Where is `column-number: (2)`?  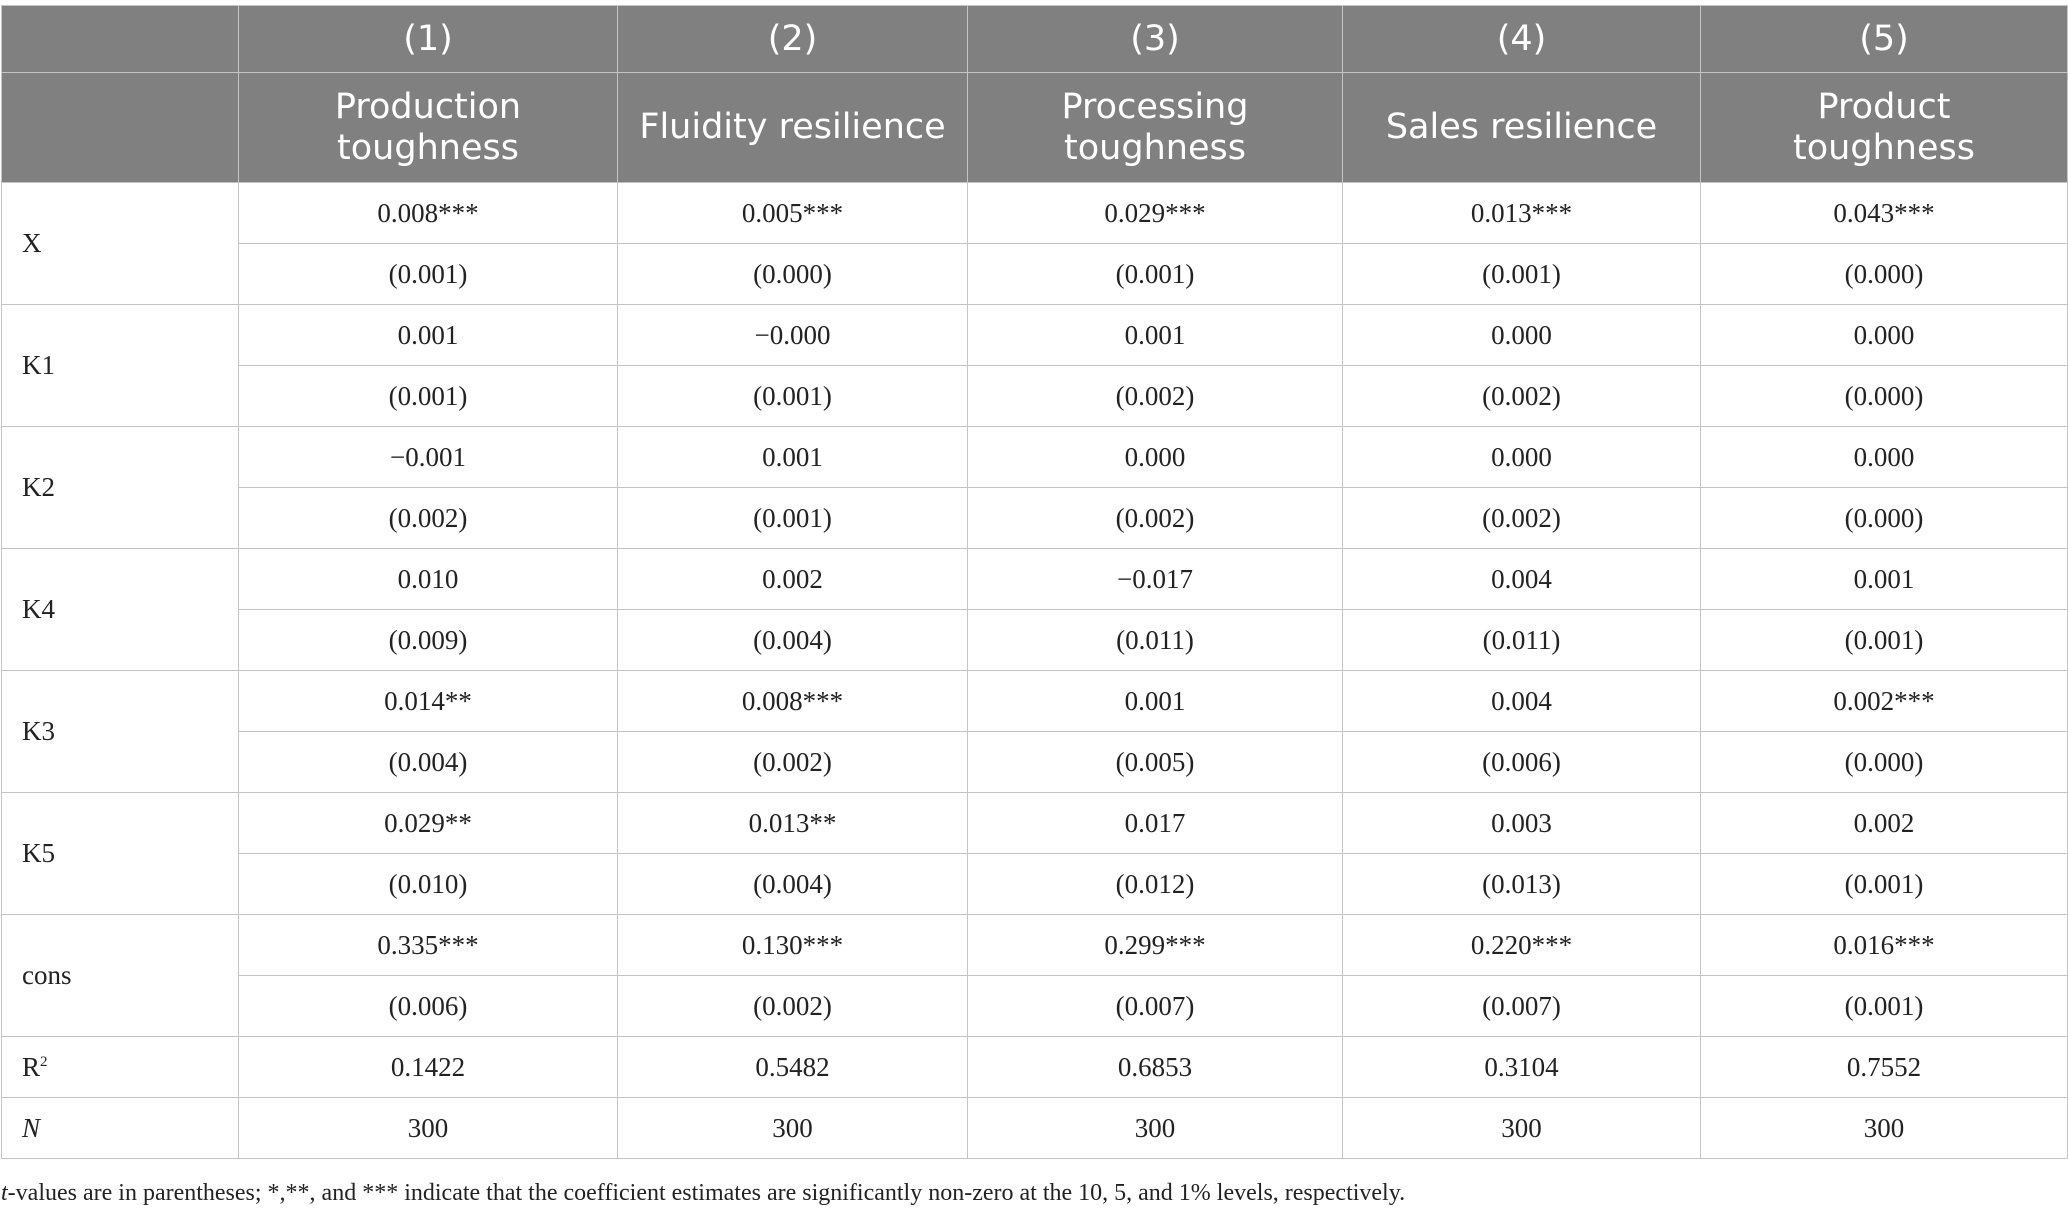
column-number: (2) is located at coordinates (792, 39).